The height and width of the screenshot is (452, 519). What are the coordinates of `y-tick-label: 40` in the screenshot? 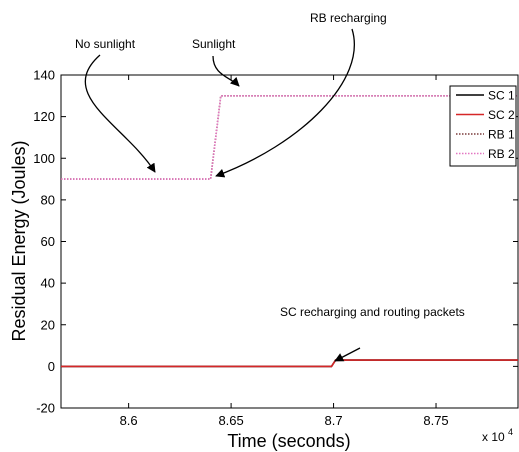 It's located at (48, 283).